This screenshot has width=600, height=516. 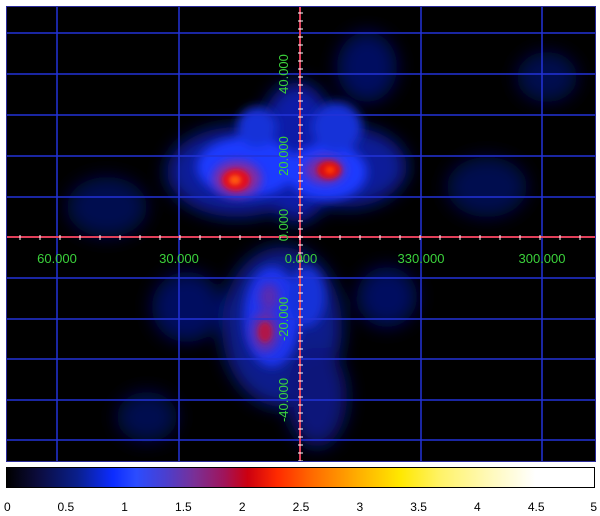 I want to click on y-label: -40.000, so click(x=283, y=400).